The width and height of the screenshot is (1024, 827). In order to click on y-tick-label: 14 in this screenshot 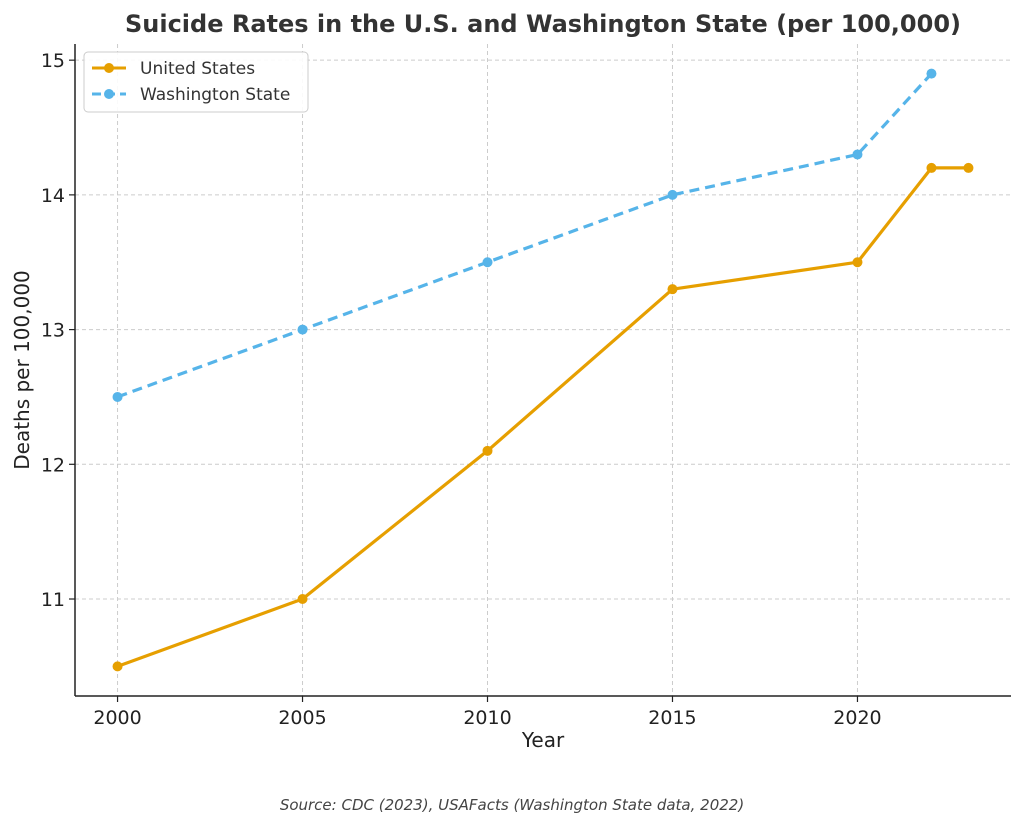, I will do `click(53, 196)`.